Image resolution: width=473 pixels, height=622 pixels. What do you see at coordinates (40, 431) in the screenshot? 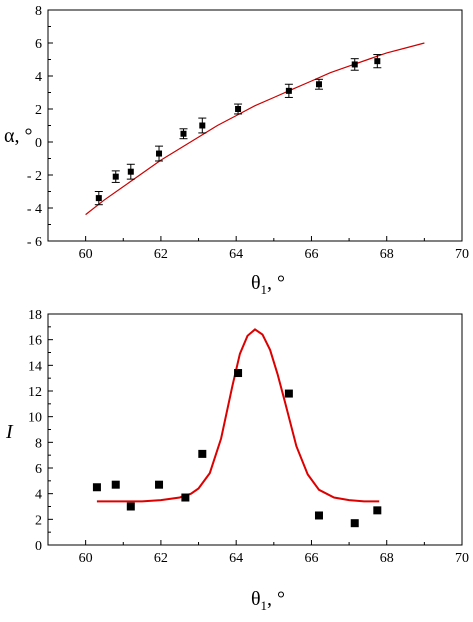
I see `y-ticks: 0 2 4 6 8 10 12 14 16 18` at bounding box center [40, 431].